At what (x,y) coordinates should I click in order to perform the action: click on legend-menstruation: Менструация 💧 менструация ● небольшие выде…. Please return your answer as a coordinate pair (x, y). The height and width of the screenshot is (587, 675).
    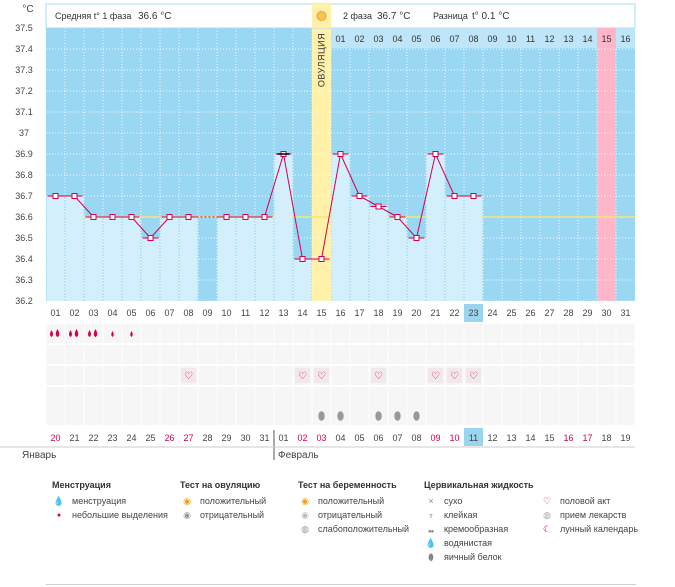
    Looking at the image, I should click on (110, 501).